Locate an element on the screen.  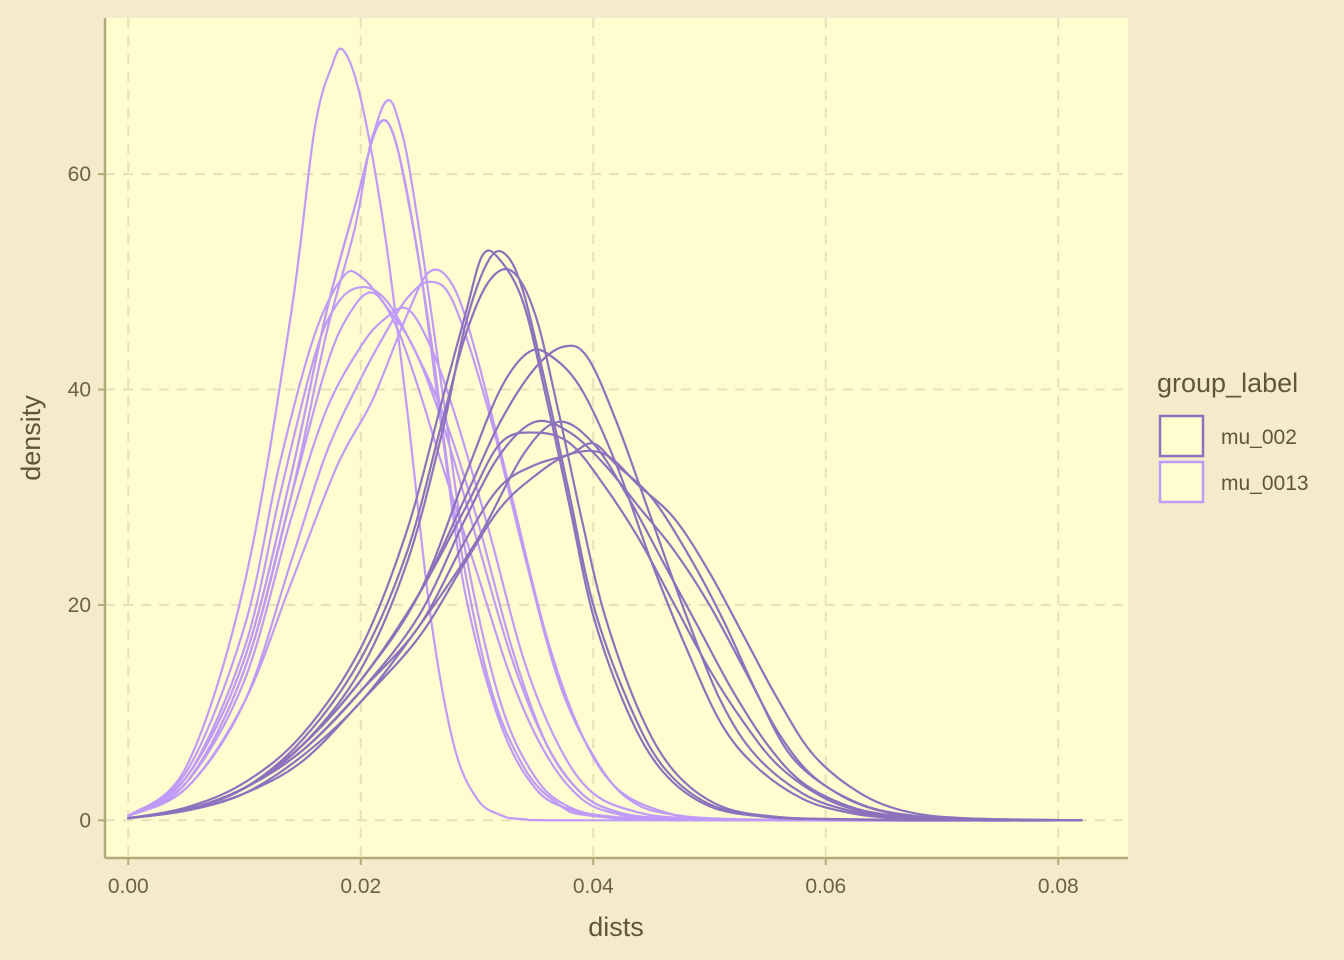
y-axis-title: density is located at coordinates (31, 438).